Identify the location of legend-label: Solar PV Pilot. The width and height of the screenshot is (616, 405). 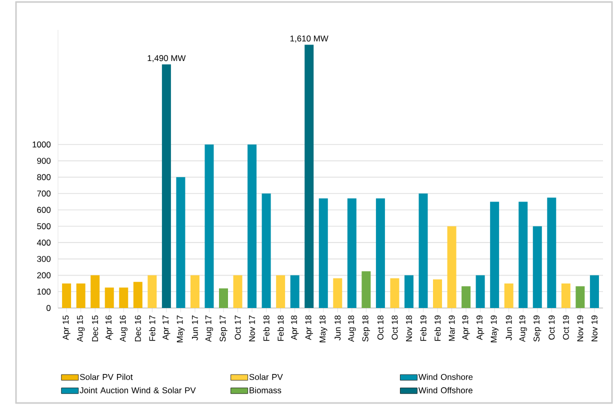
(106, 377).